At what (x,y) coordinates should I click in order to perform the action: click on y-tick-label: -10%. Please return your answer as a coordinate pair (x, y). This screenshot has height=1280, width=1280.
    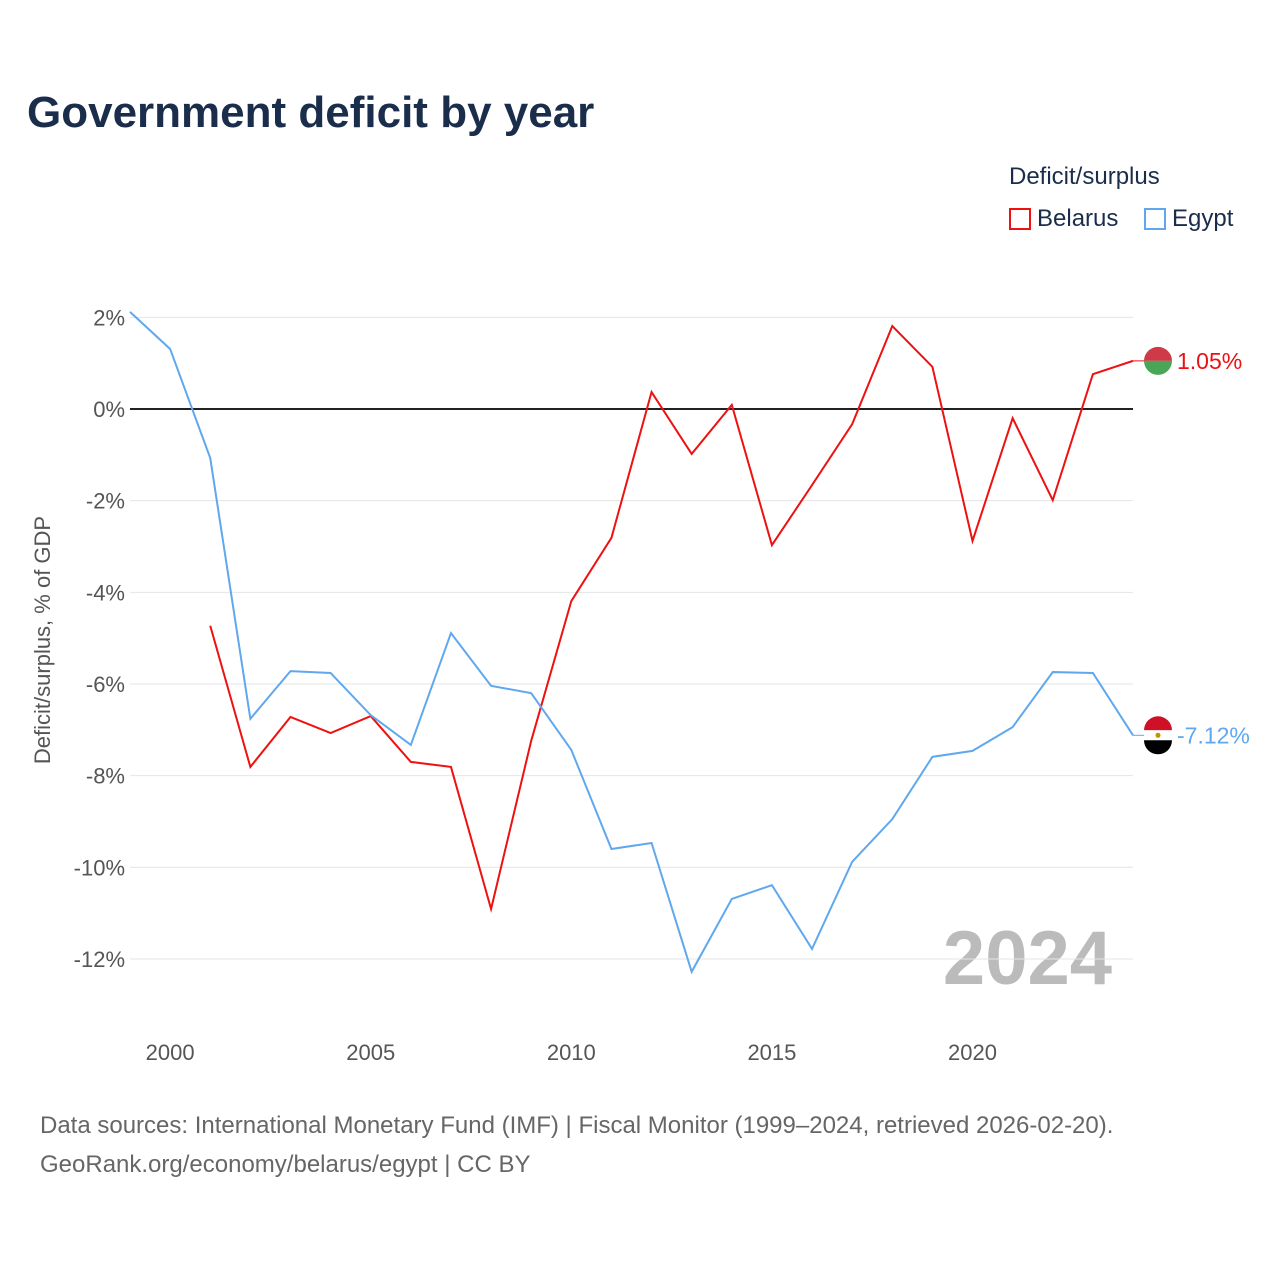
    Looking at the image, I should click on (99, 867).